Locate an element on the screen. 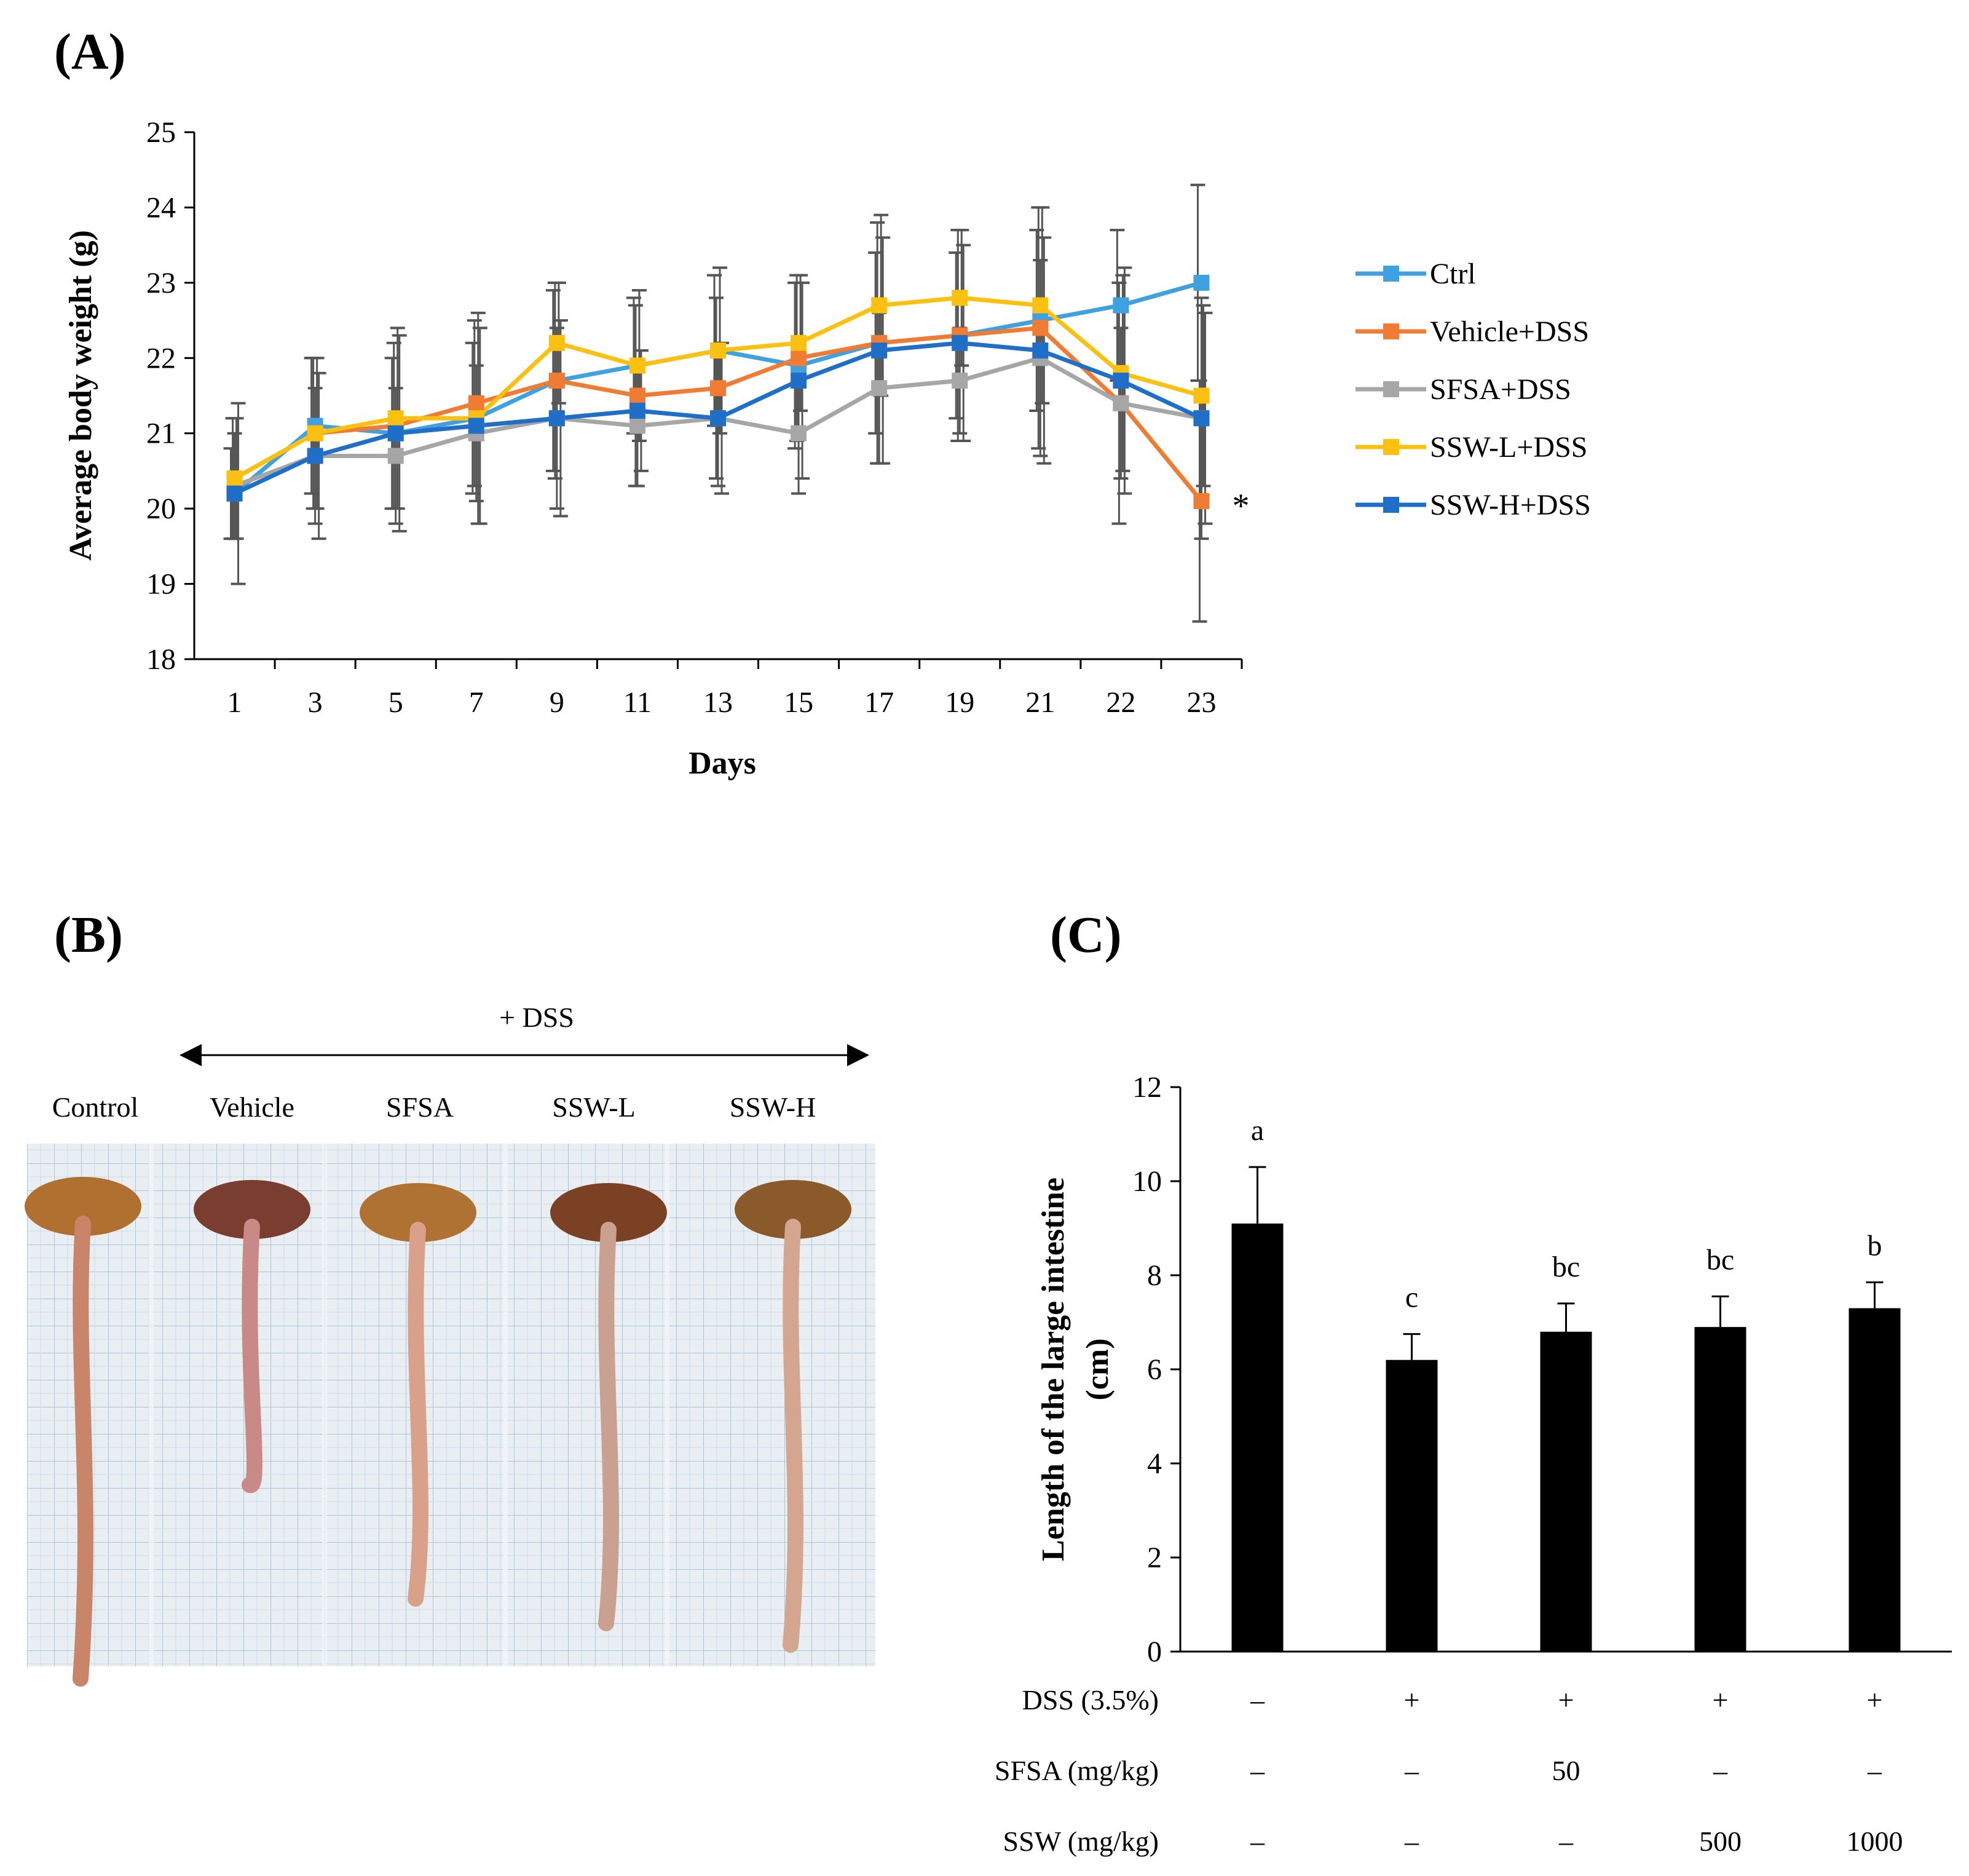 The width and height of the screenshot is (1969, 1876). chart-a-significance-star: * is located at coordinates (1241, 506).